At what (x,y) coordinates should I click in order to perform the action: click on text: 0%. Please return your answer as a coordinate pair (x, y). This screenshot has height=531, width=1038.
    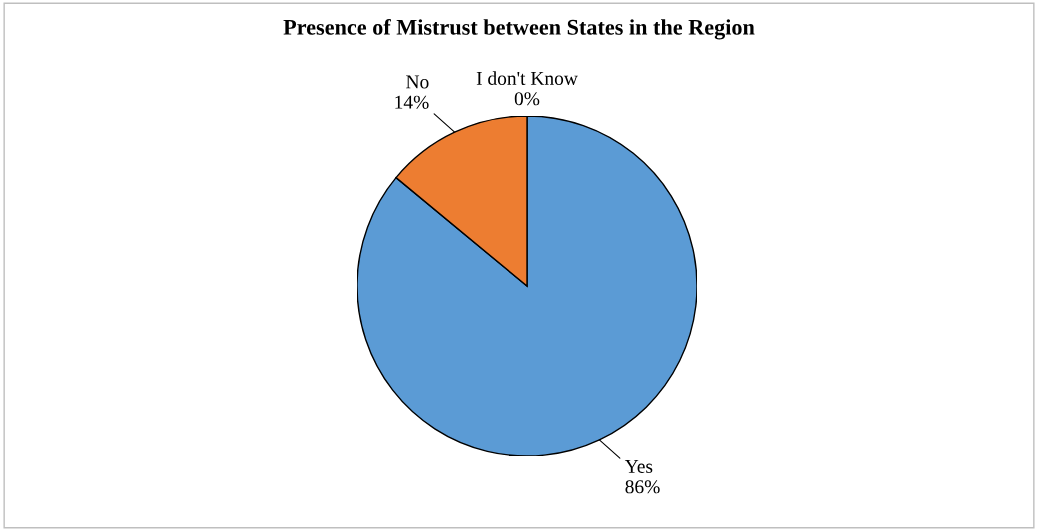
    Looking at the image, I should click on (527, 99).